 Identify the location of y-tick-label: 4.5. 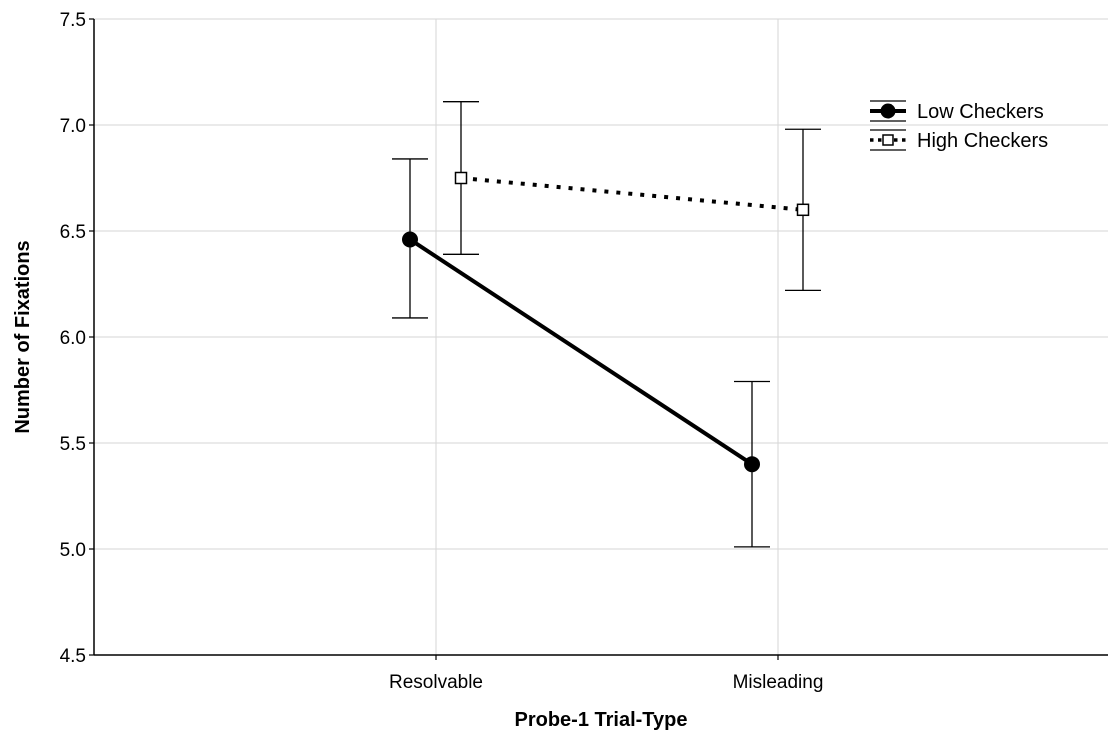
(73, 656).